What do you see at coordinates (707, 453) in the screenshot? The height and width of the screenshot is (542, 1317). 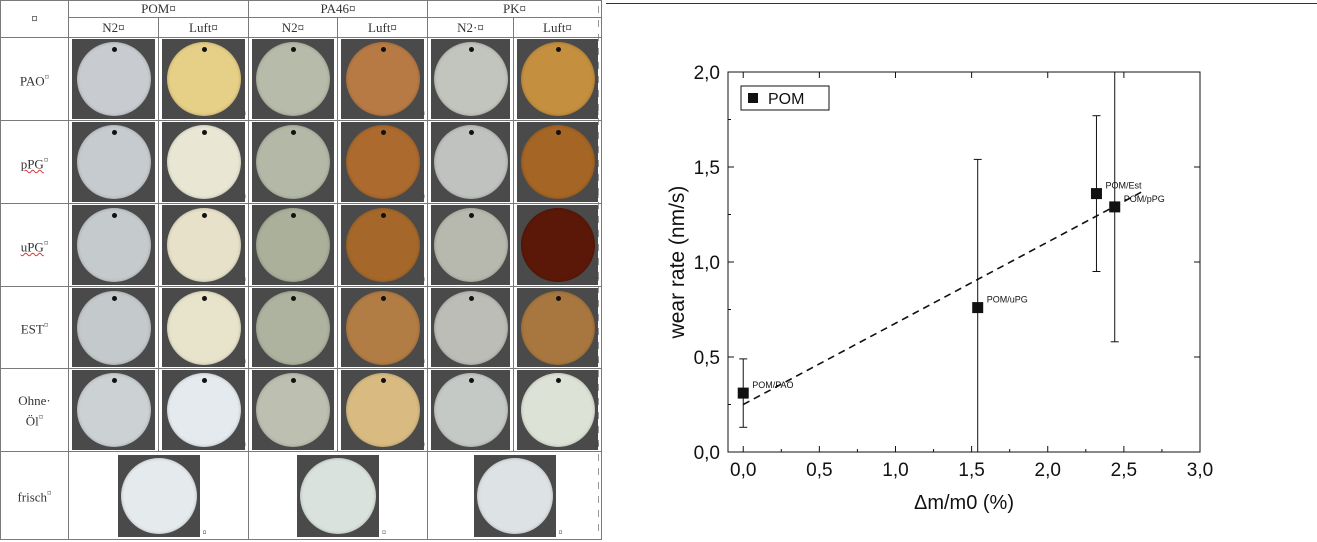 I see `y-tick-label: 0,0` at bounding box center [707, 453].